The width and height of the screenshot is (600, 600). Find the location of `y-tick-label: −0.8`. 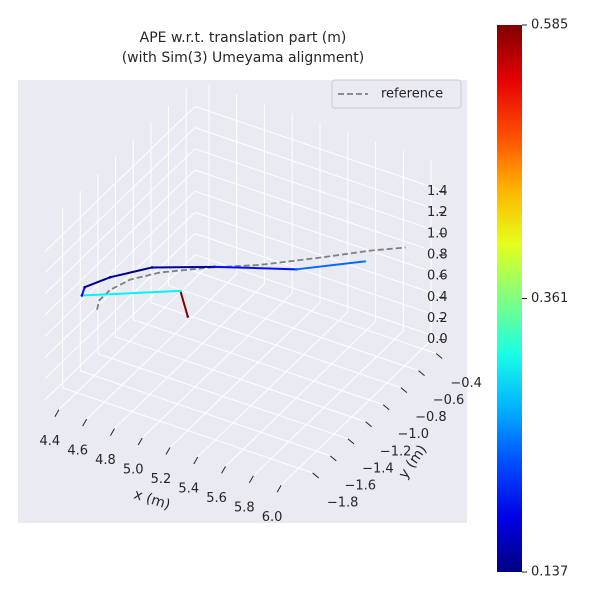

y-tick-label: −0.8 is located at coordinates (431, 417).